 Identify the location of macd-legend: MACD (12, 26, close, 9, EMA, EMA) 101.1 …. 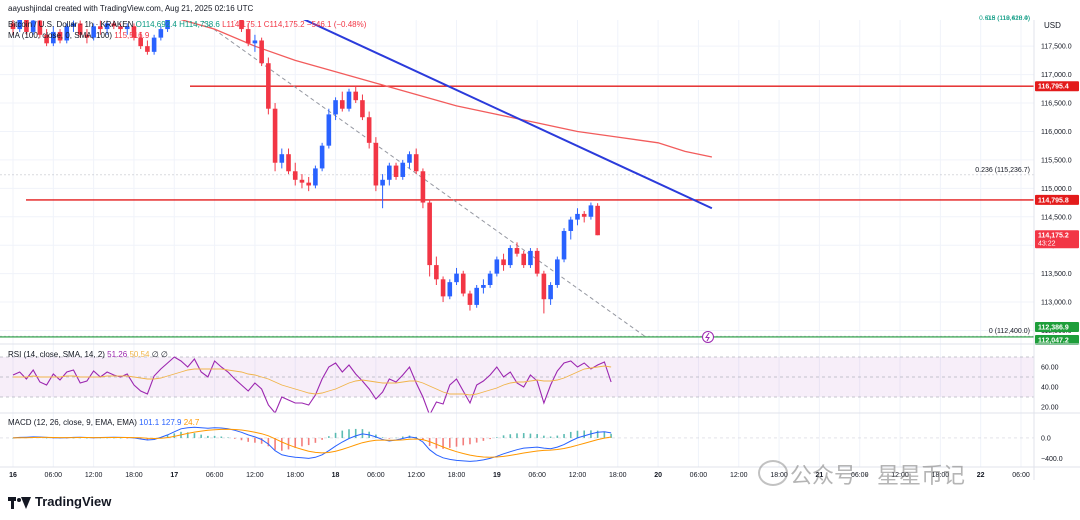
(103, 422).